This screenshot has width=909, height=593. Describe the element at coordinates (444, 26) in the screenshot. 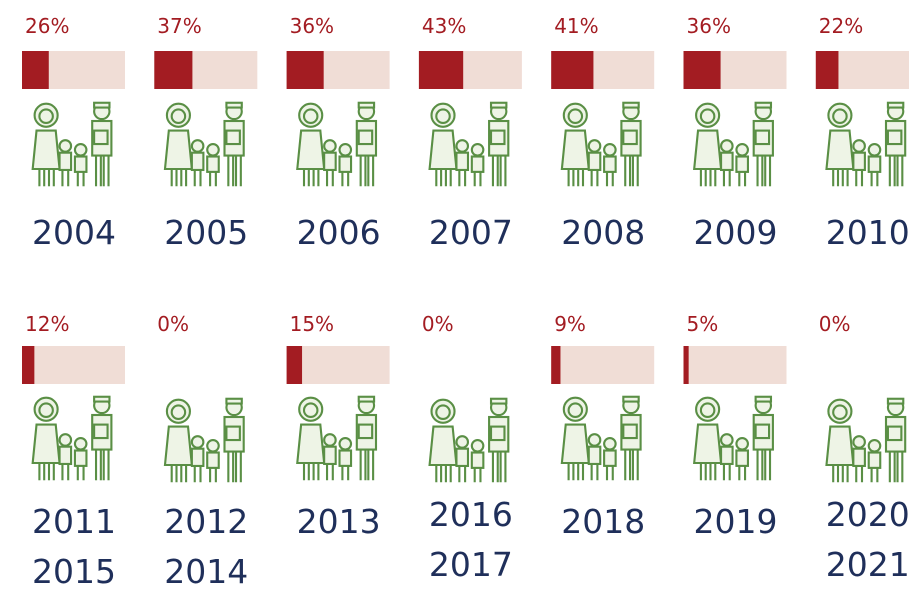

I see `value-label: 43%` at that location.